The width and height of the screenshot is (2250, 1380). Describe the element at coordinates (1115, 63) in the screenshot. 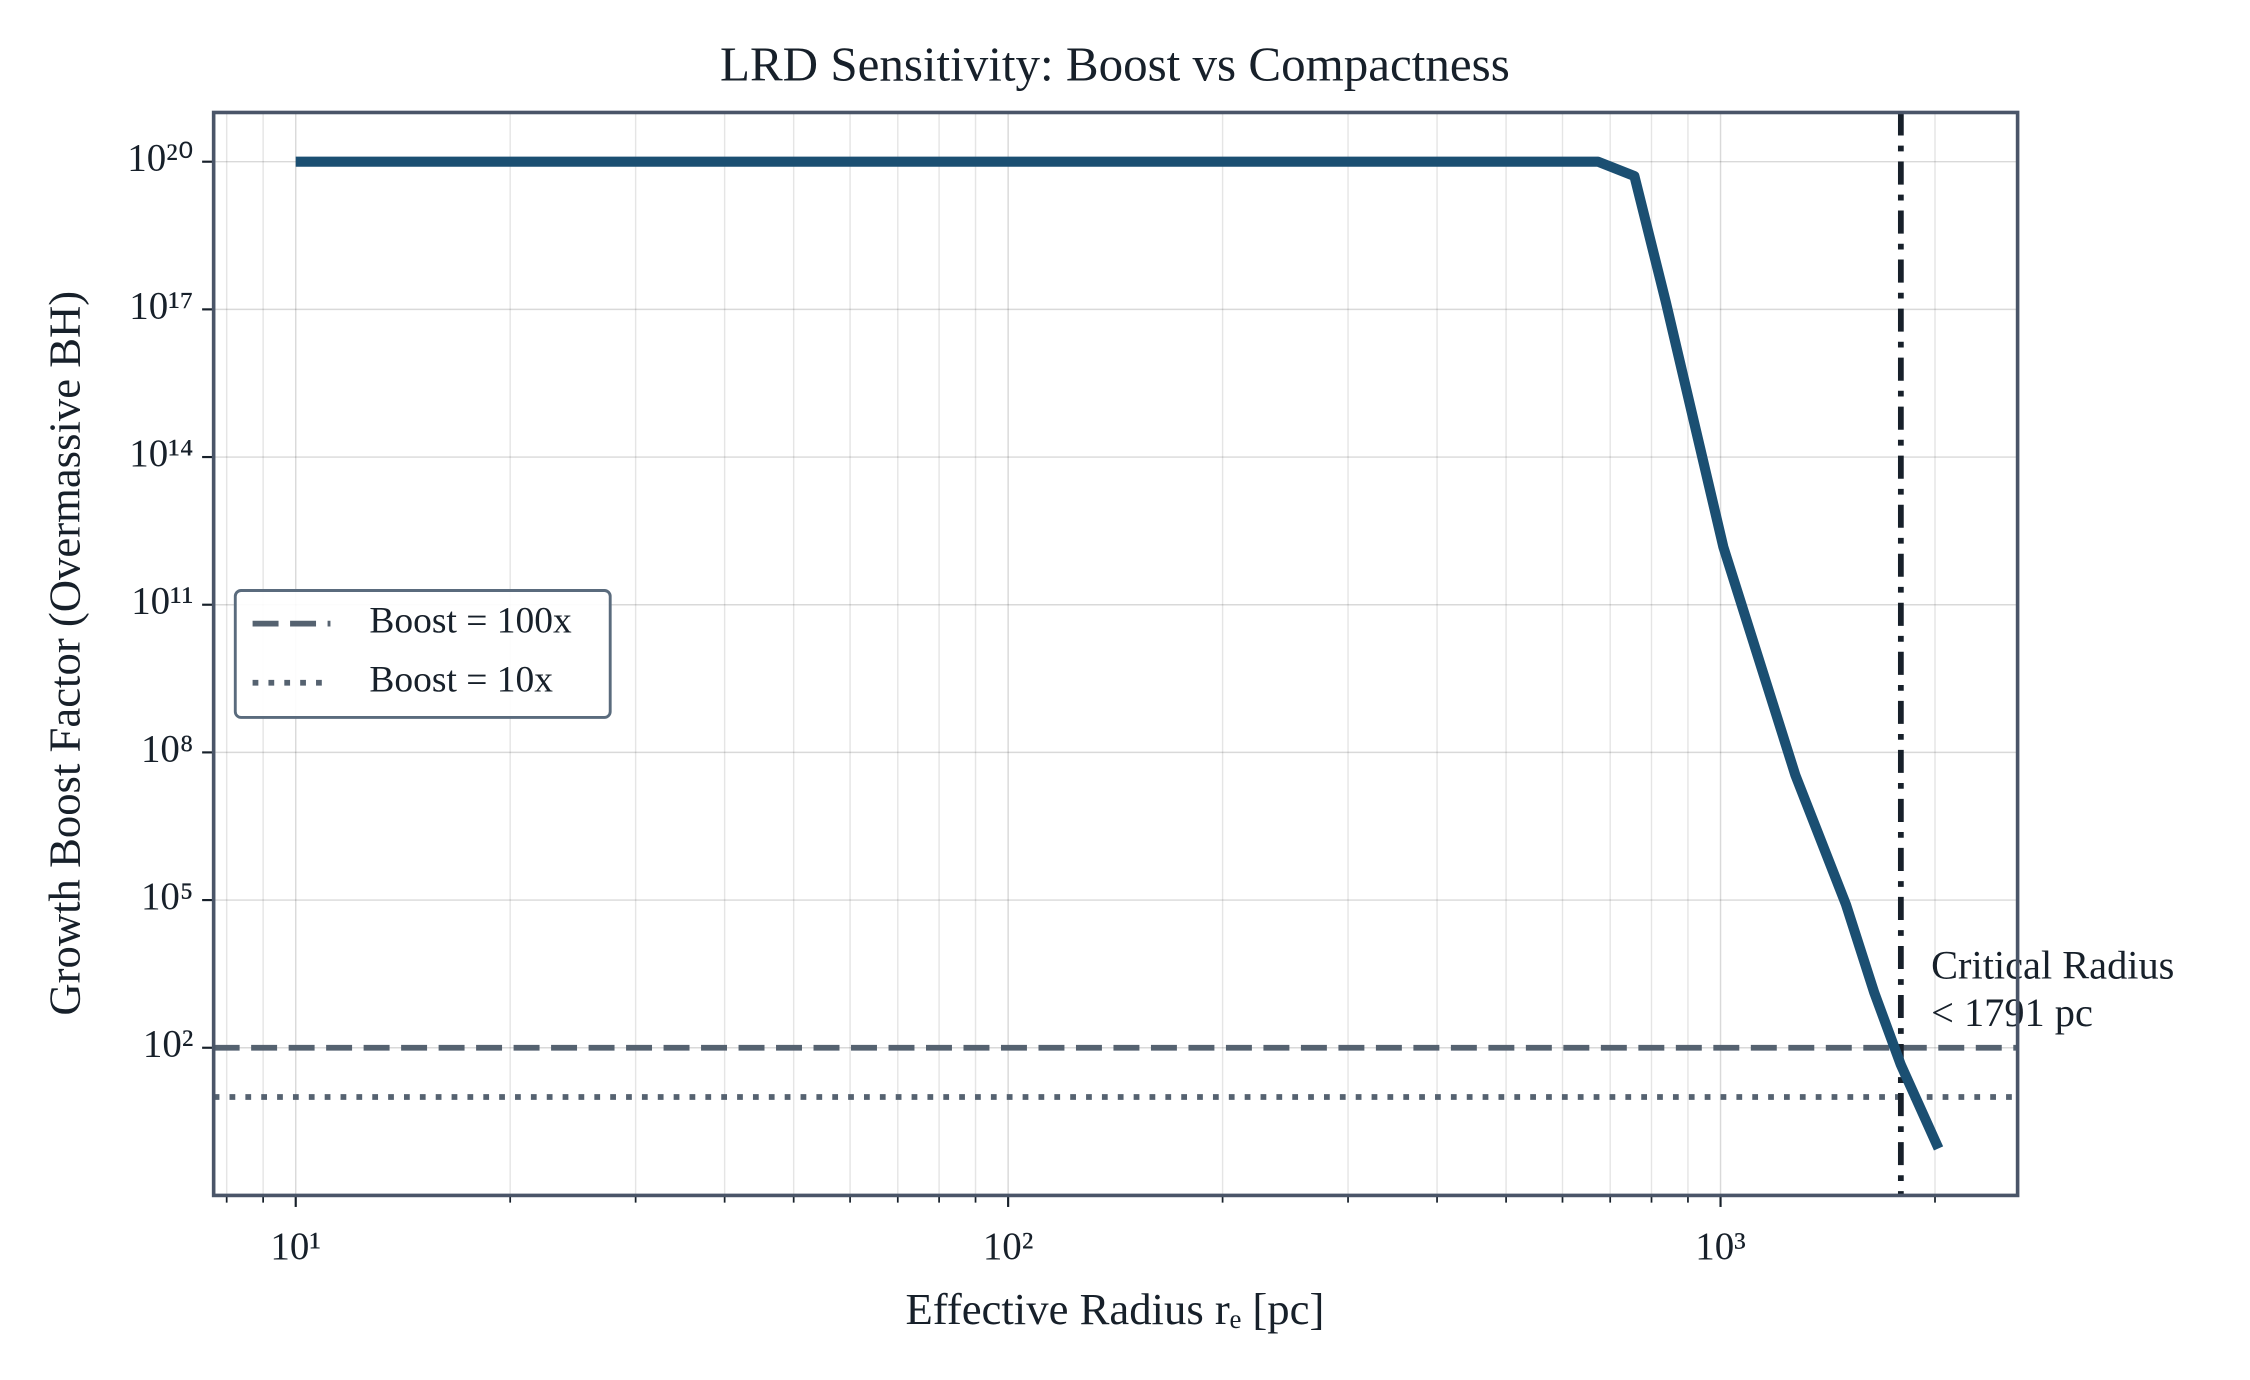

I see `chart-title: LRD Sensitivity: Boost vs Compactness` at that location.